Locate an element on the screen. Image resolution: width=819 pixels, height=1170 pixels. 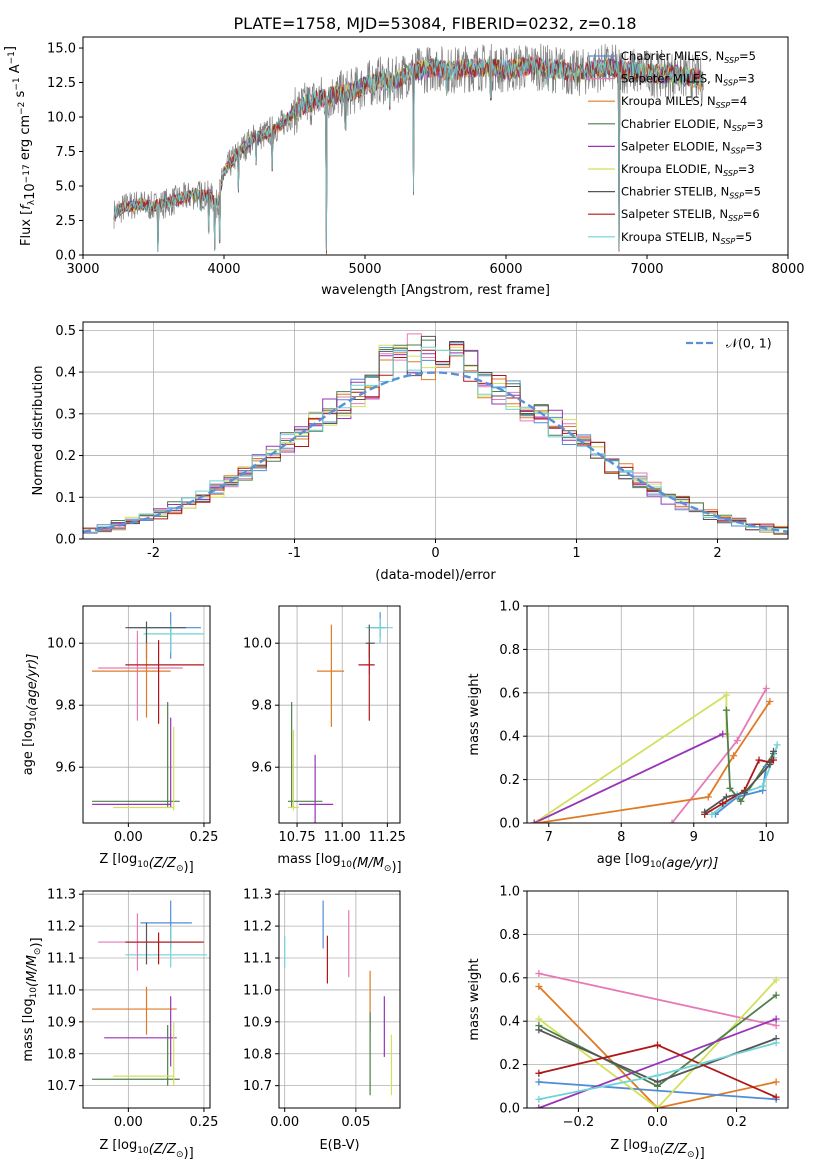
x-axis-label: mass [log10(M/M⊙)] is located at coordinates (339, 863).